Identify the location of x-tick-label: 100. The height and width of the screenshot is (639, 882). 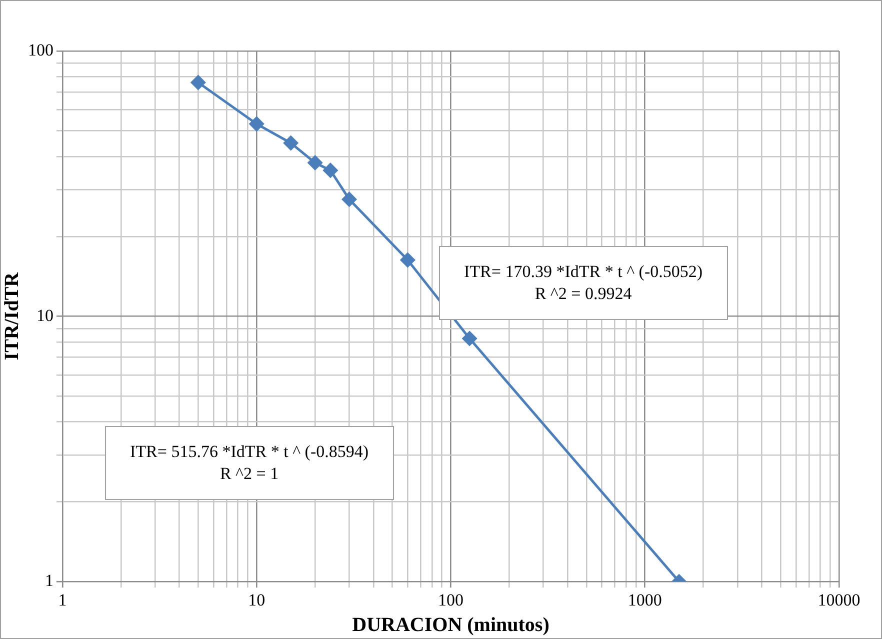
(451, 600).